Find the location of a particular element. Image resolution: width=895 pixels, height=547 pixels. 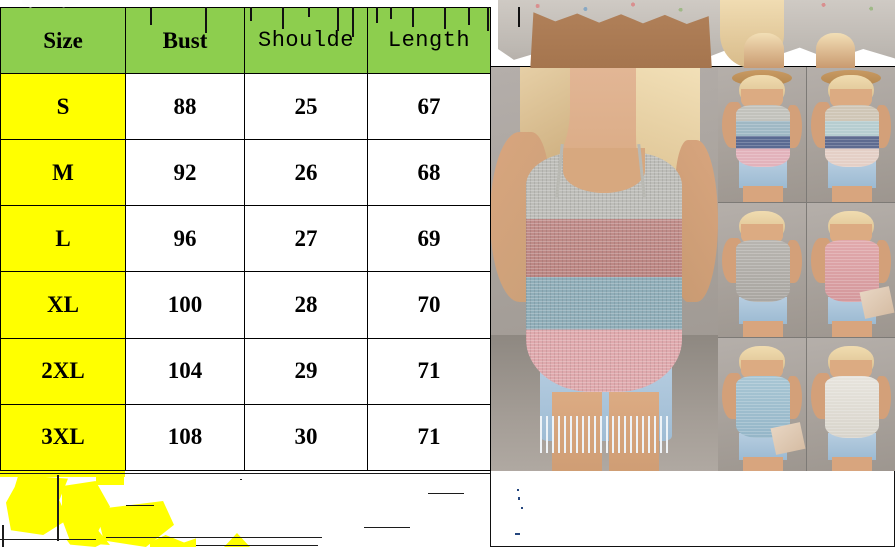

cell-bust: 104 is located at coordinates (185, 371).